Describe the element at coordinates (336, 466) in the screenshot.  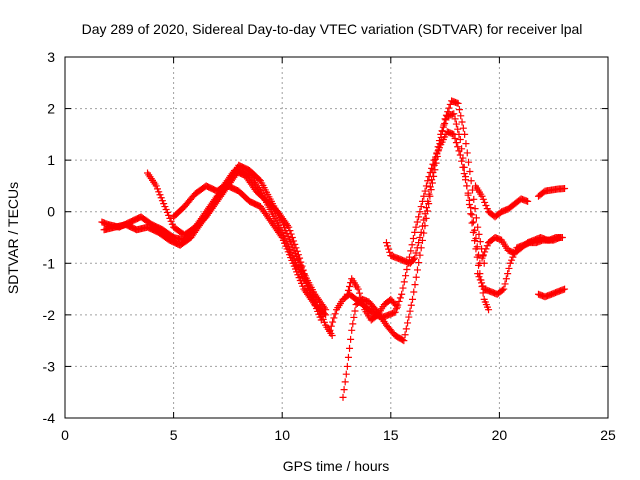
I see `x-axis-label: GPS time / hours` at that location.